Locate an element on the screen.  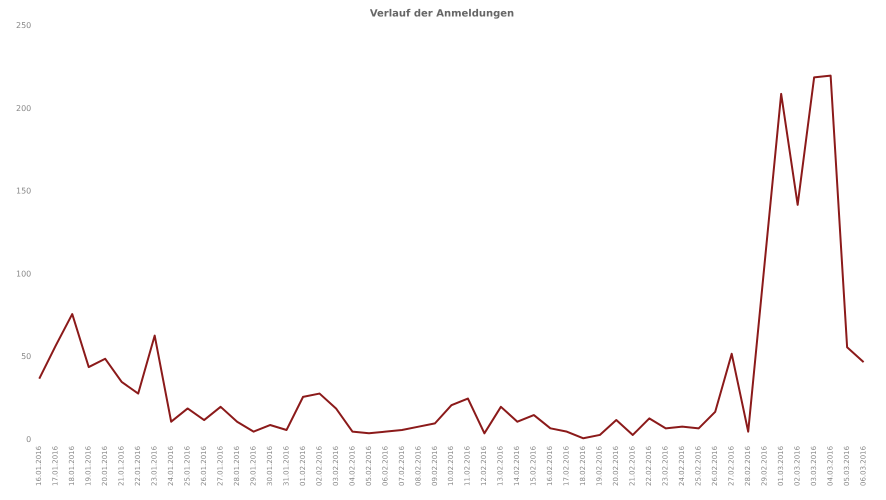
y-tick-label: 250 is located at coordinates (24, 25).